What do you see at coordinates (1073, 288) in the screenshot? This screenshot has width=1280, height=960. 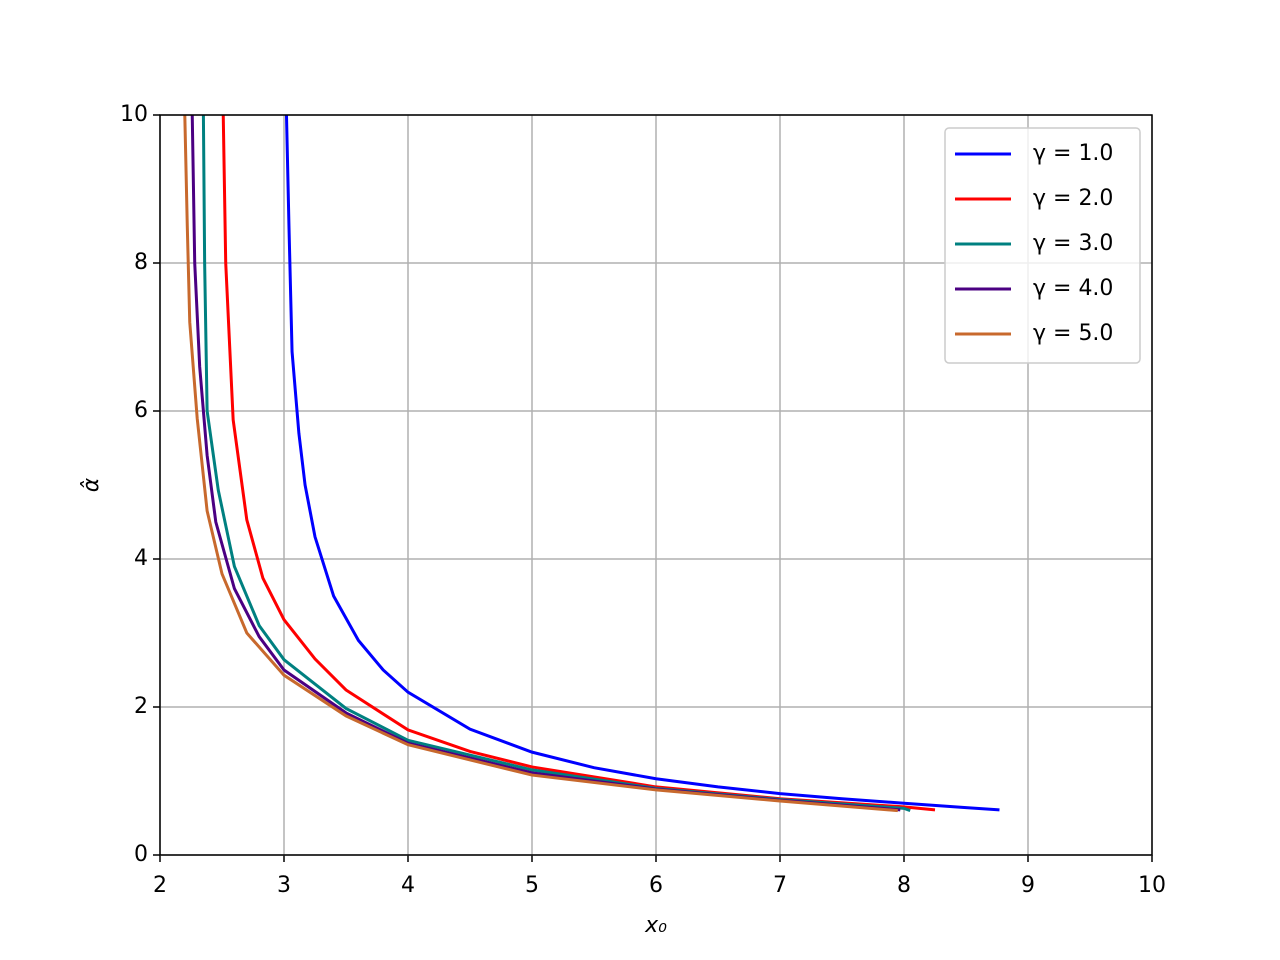 I see `legend-label: γ = 4.0` at bounding box center [1073, 288].